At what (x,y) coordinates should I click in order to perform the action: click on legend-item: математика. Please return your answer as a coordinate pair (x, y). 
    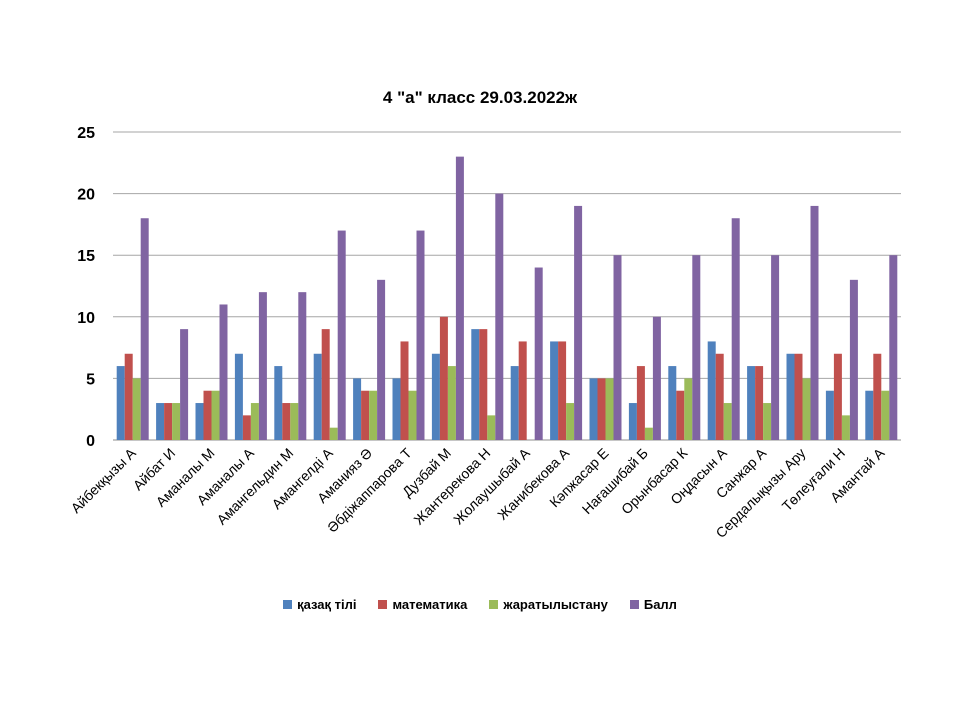
    Looking at the image, I should click on (422, 604).